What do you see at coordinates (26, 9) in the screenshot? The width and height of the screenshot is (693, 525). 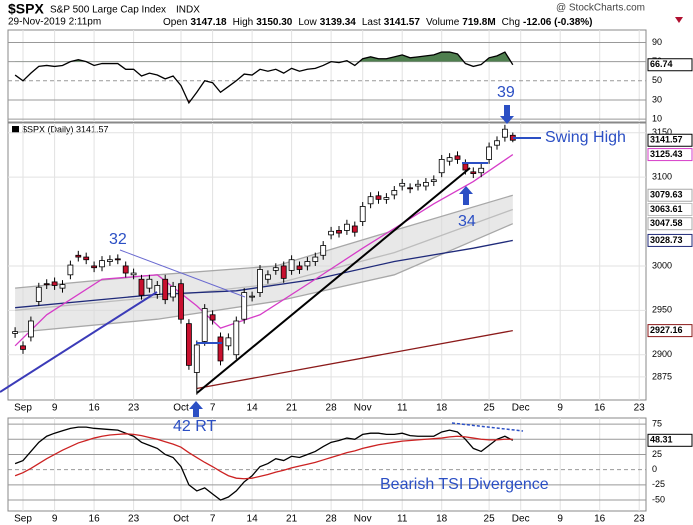 I see `symbol: $SPX` at bounding box center [26, 9].